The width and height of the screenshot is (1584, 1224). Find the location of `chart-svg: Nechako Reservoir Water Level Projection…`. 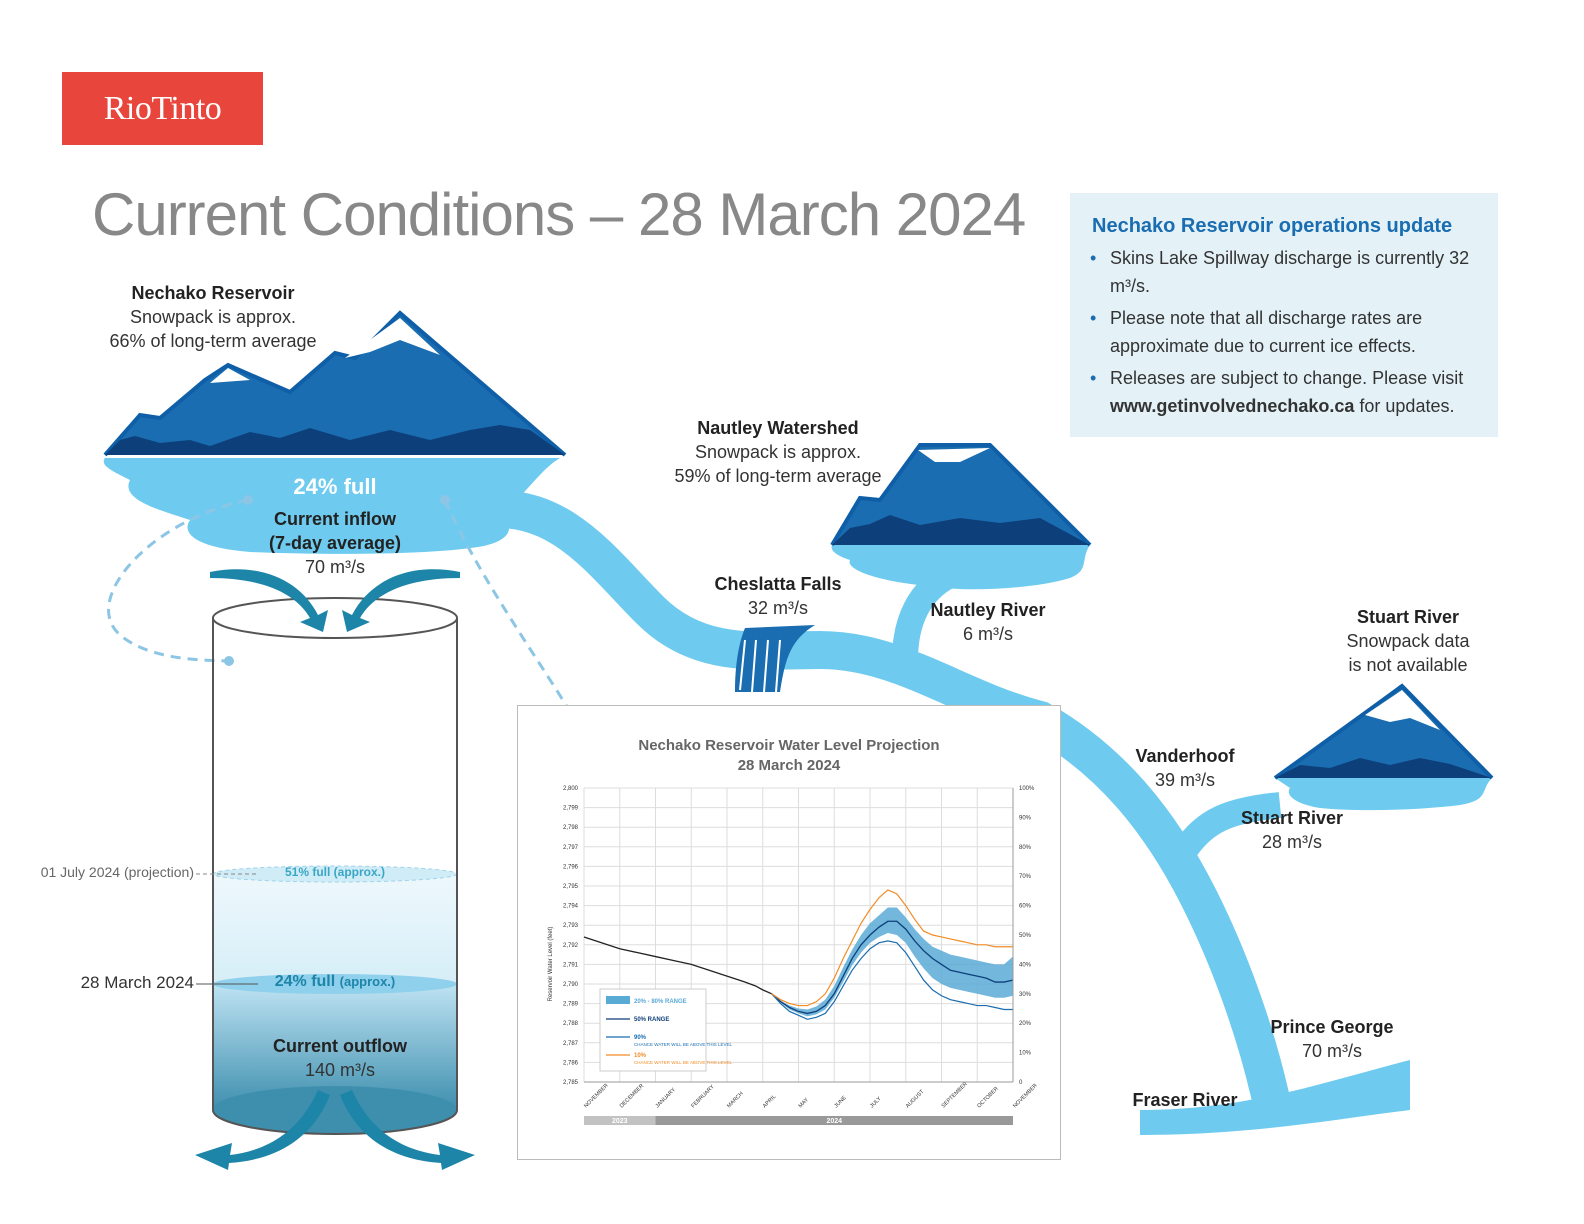

chart-svg: Nechako Reservoir Water Level Projection… is located at coordinates (793, 931).